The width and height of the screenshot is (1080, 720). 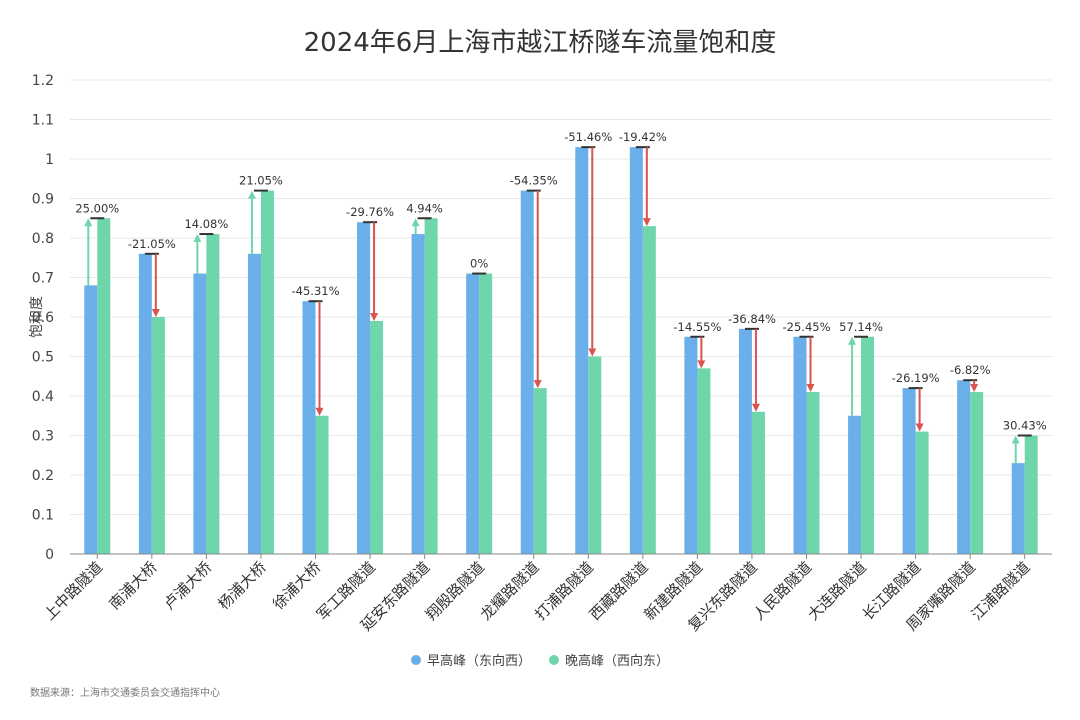 I want to click on x-tick-label: 人民路隧道, so click(x=783, y=591).